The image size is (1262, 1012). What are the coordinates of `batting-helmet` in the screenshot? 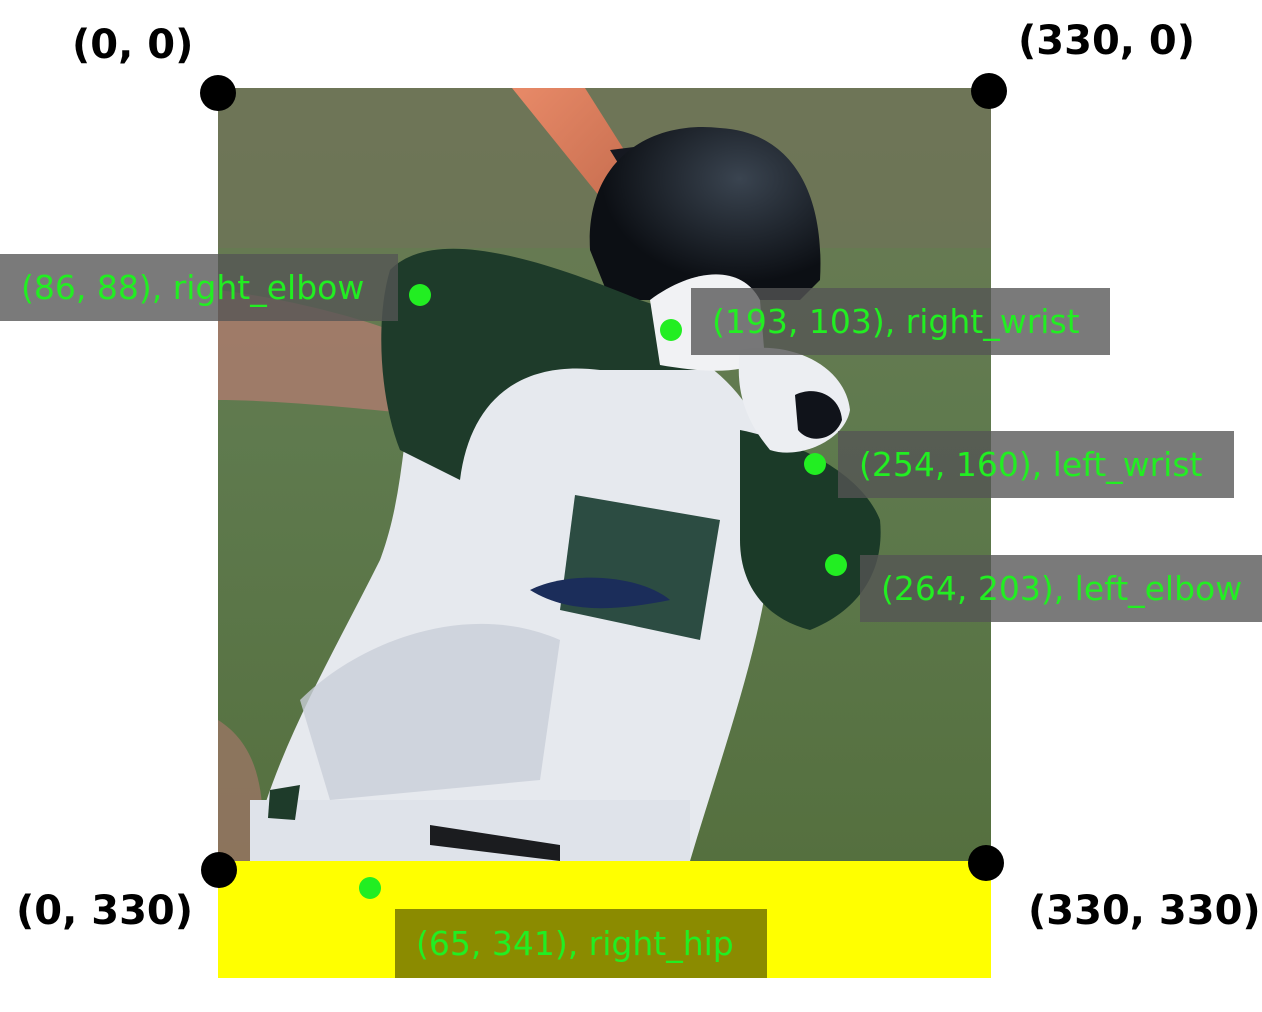 It's located at (705, 213).